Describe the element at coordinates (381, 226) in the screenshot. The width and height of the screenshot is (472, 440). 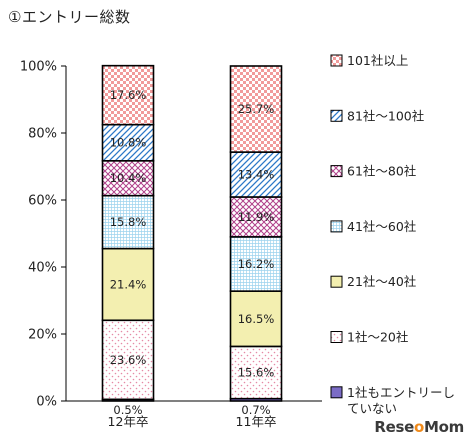
I see `legend-label: 41社～60社` at that location.